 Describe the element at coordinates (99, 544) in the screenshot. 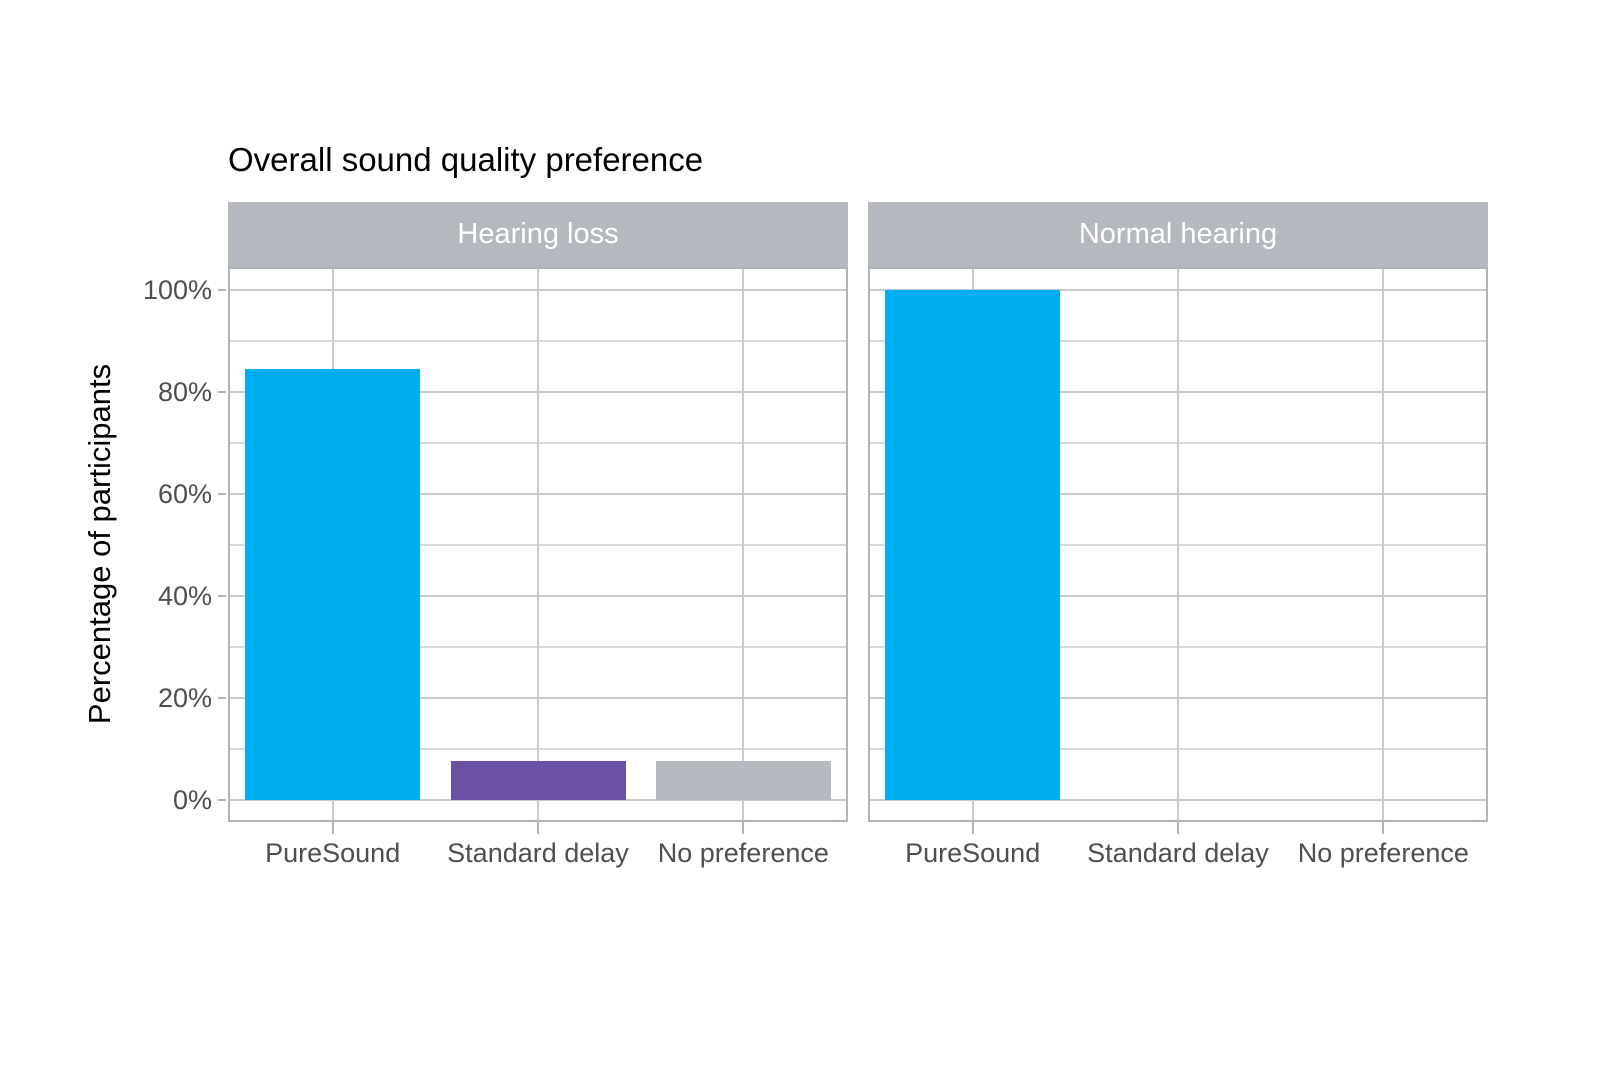

I see `y-axis-title: Percentage of participants` at that location.